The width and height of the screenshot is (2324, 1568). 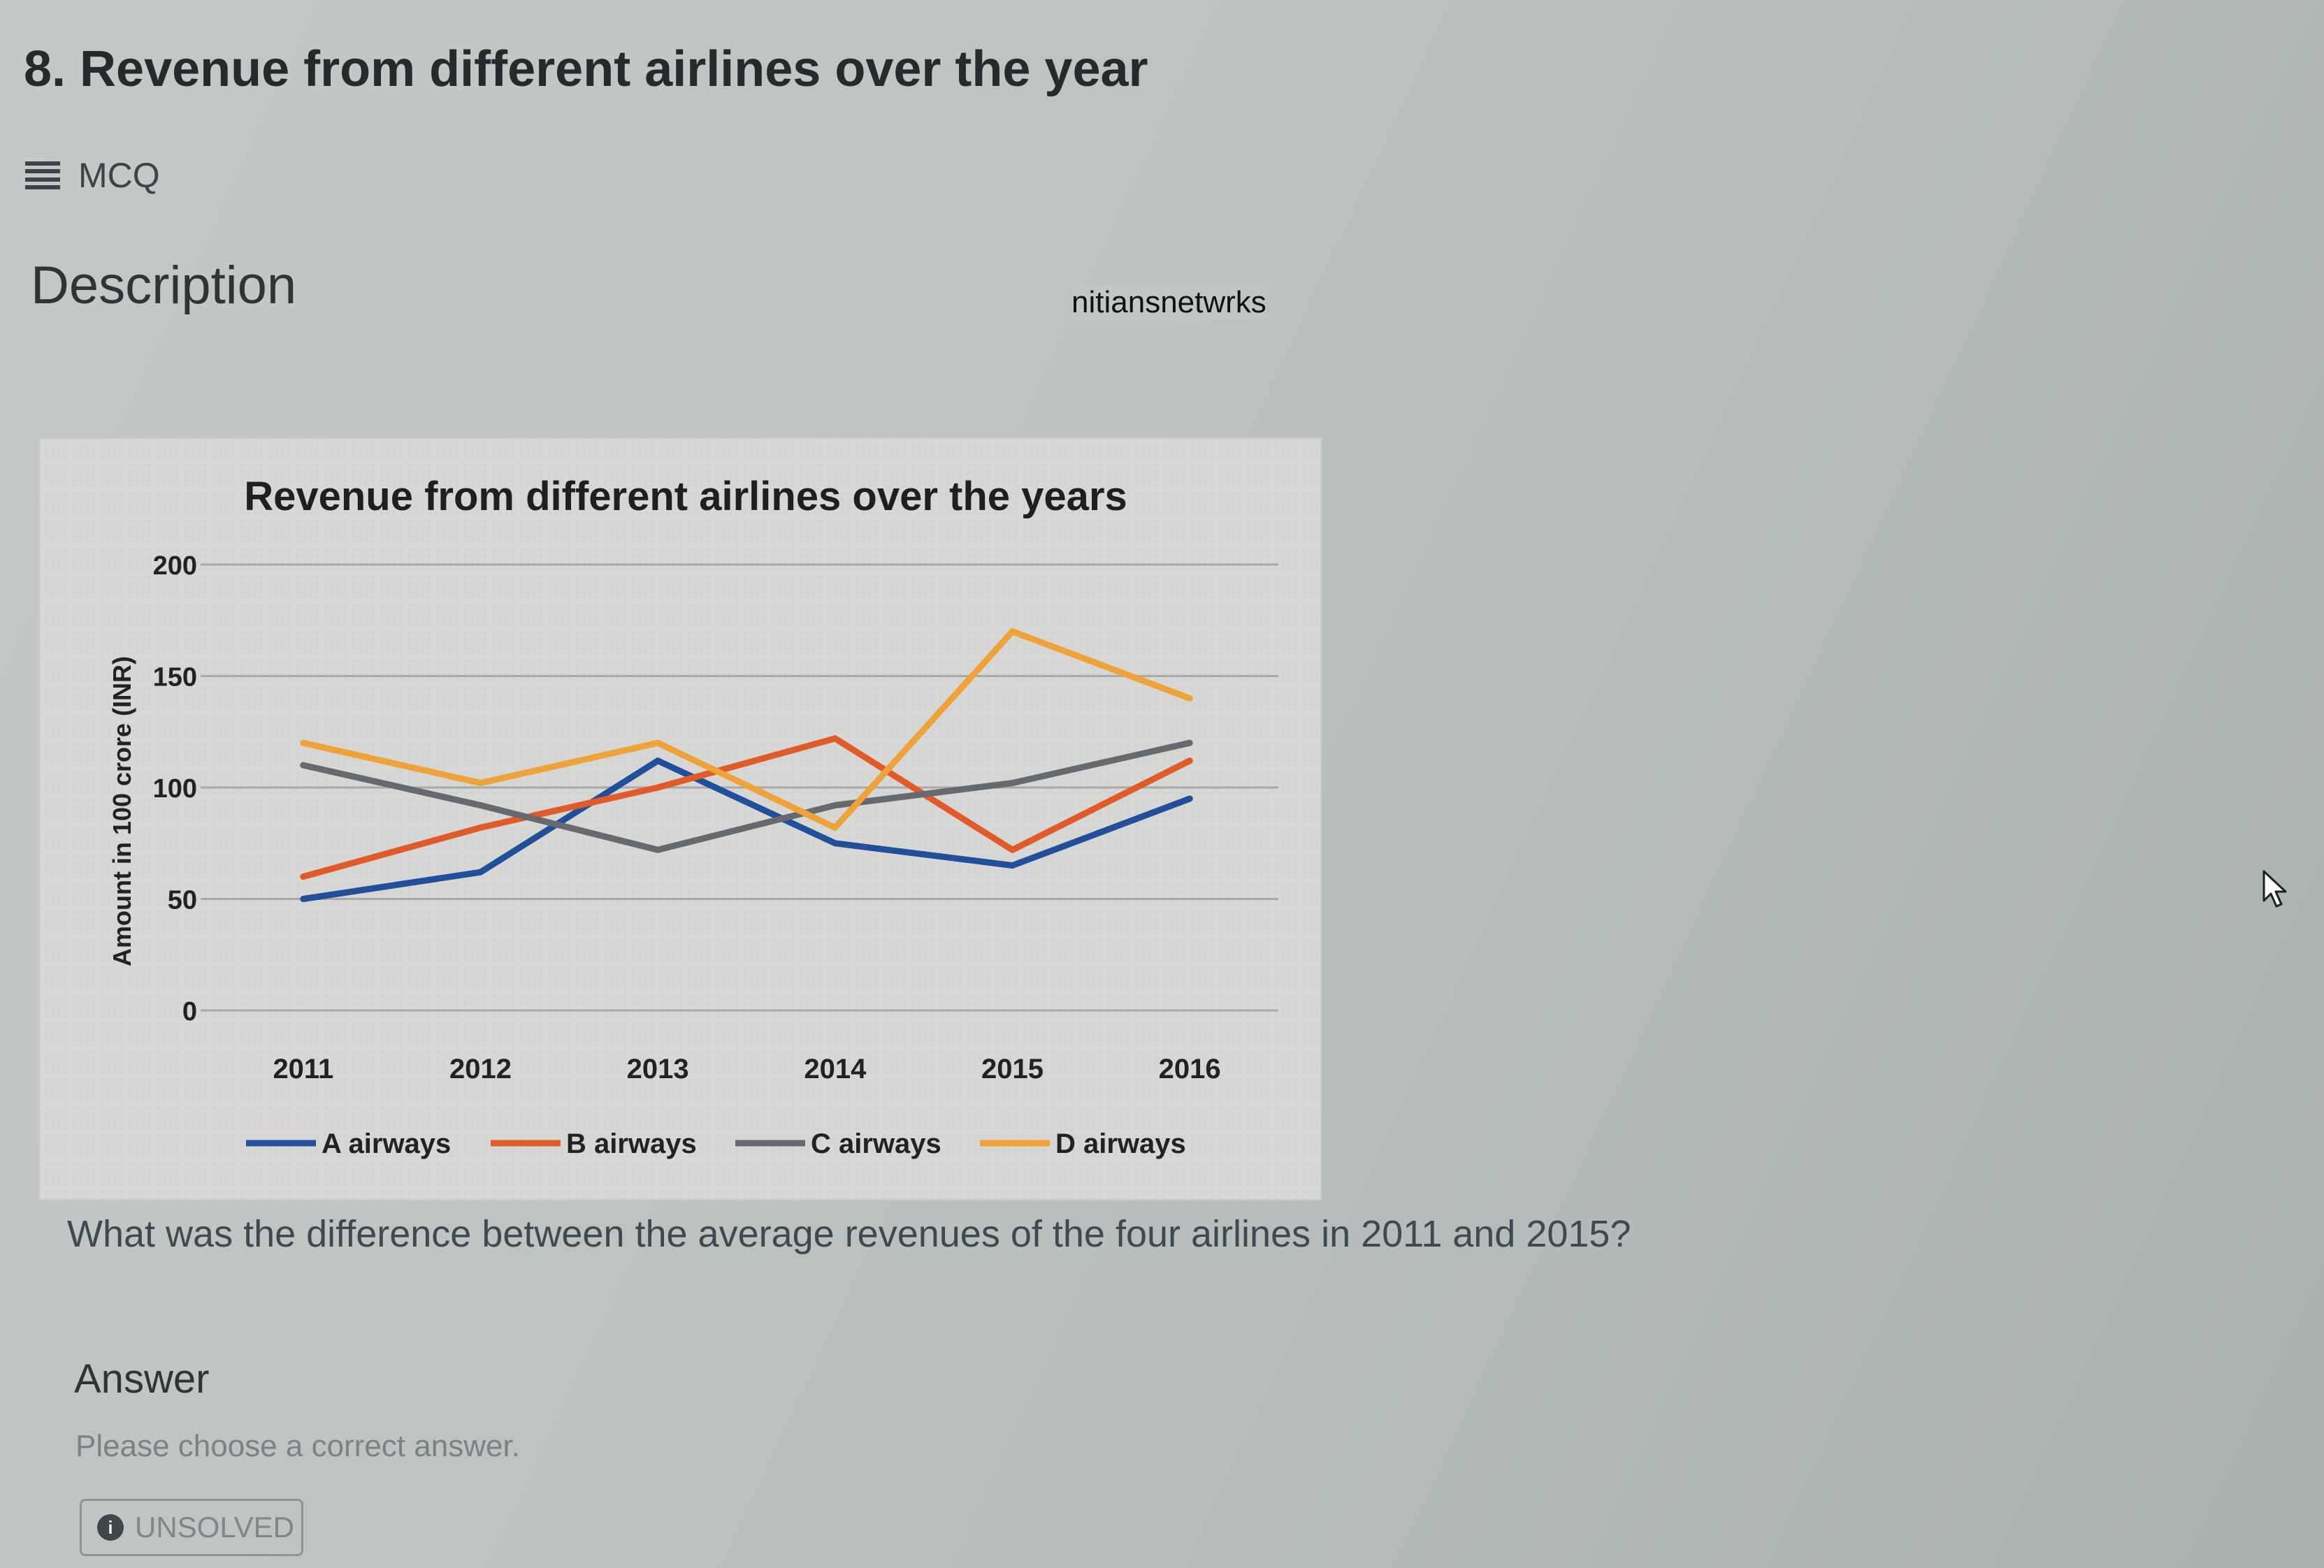 I want to click on y-tick-label: 50, so click(x=182, y=900).